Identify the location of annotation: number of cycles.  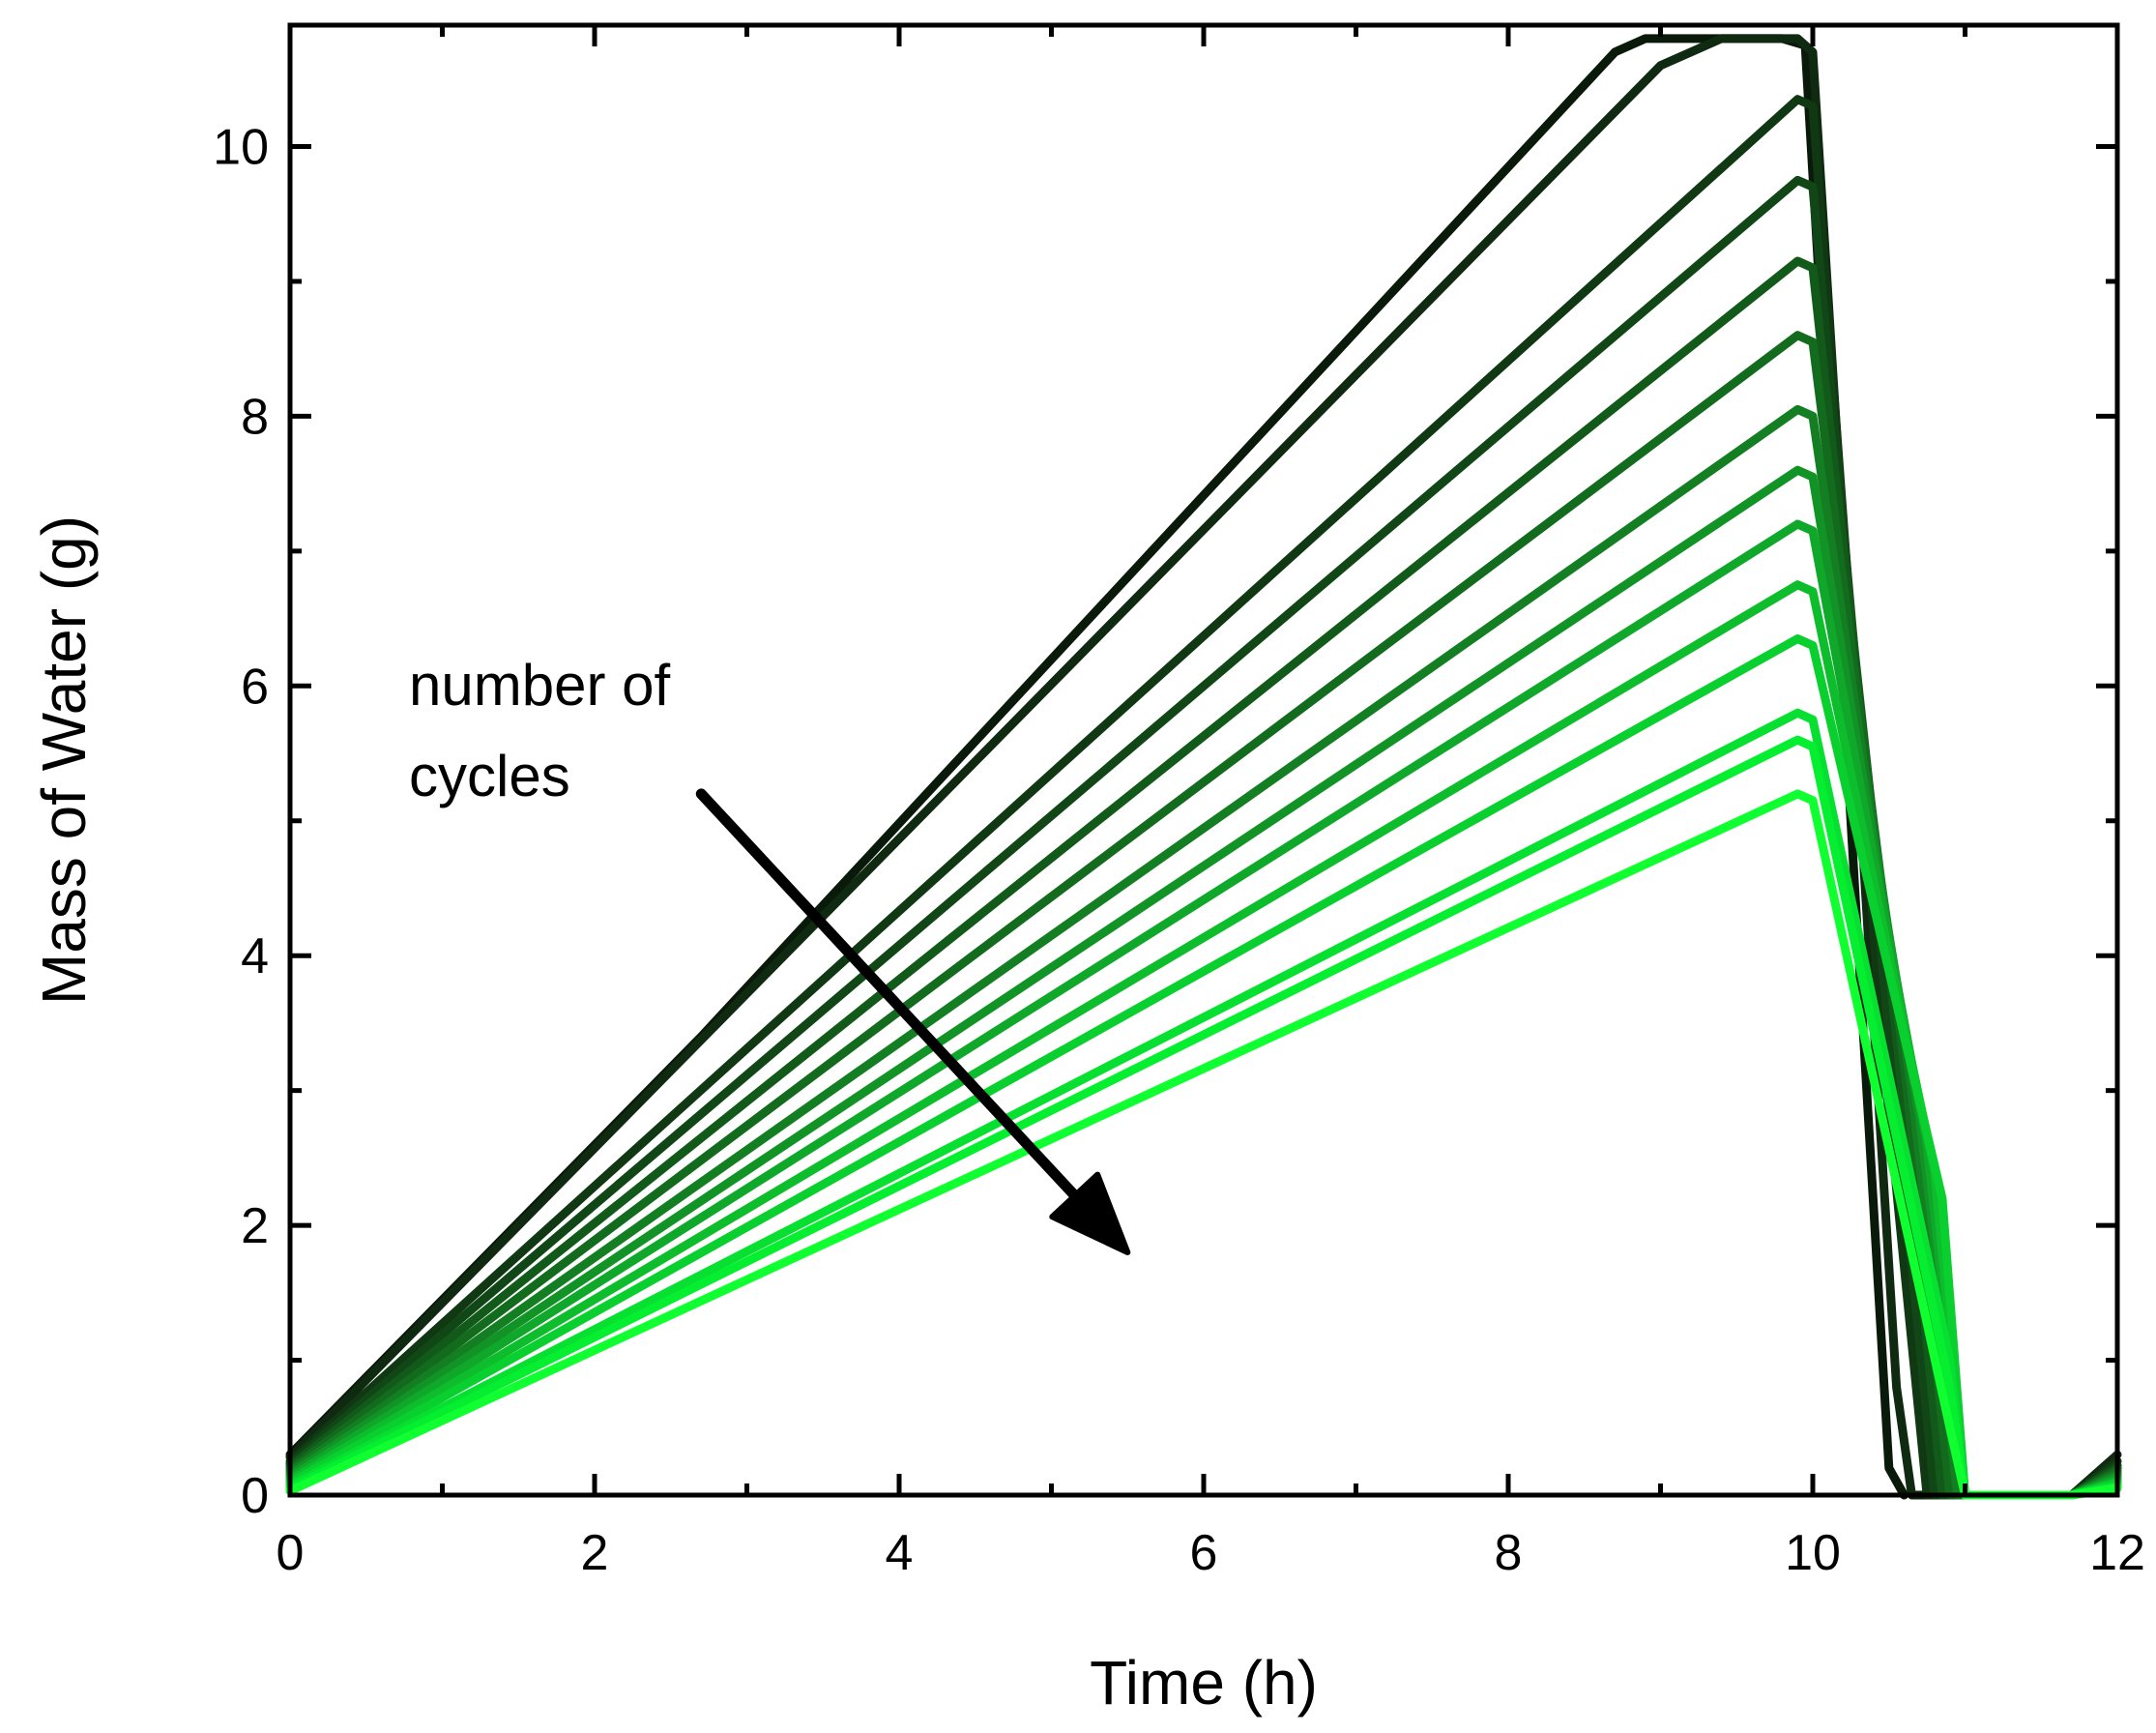
(770, 954).